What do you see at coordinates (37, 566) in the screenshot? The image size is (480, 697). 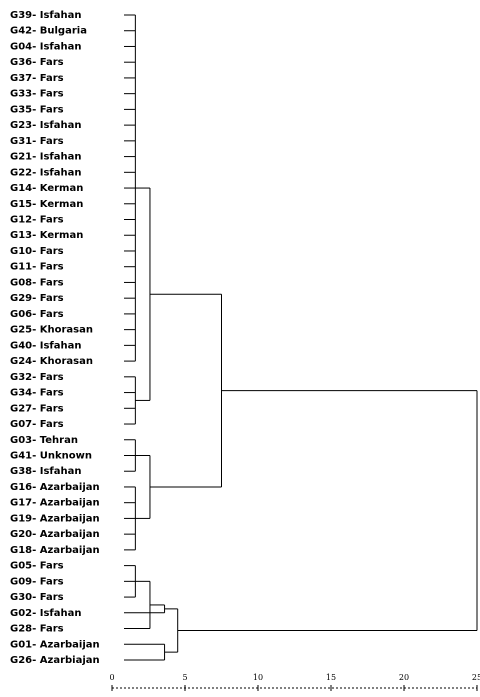 I see `leaf-label: G05- Fars` at bounding box center [37, 566].